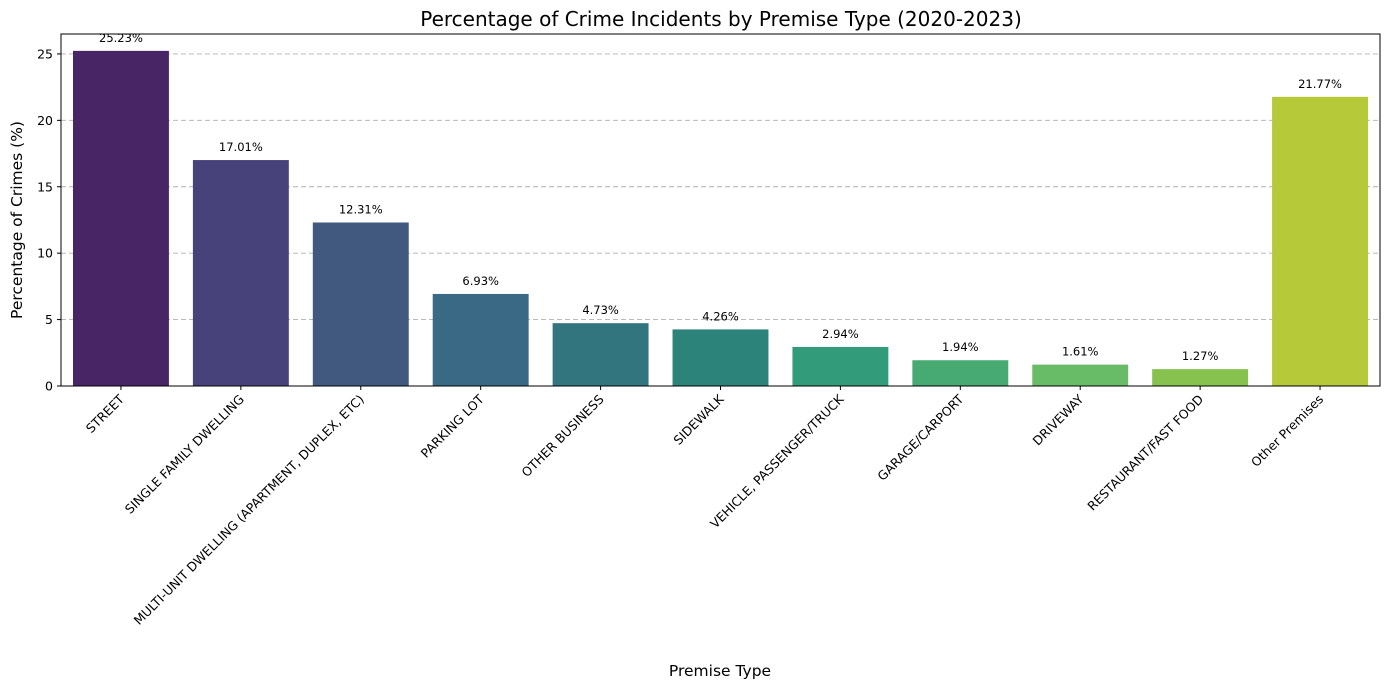 Image resolution: width=1389 pixels, height=690 pixels. Describe the element at coordinates (698, 419) in the screenshot. I see `x-tick-label: SIDEWALK` at that location.